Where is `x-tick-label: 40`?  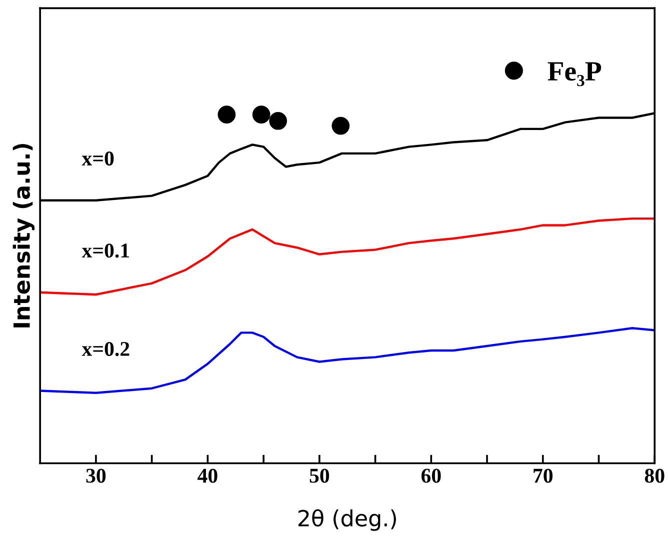 x-tick-label: 40 is located at coordinates (208, 475).